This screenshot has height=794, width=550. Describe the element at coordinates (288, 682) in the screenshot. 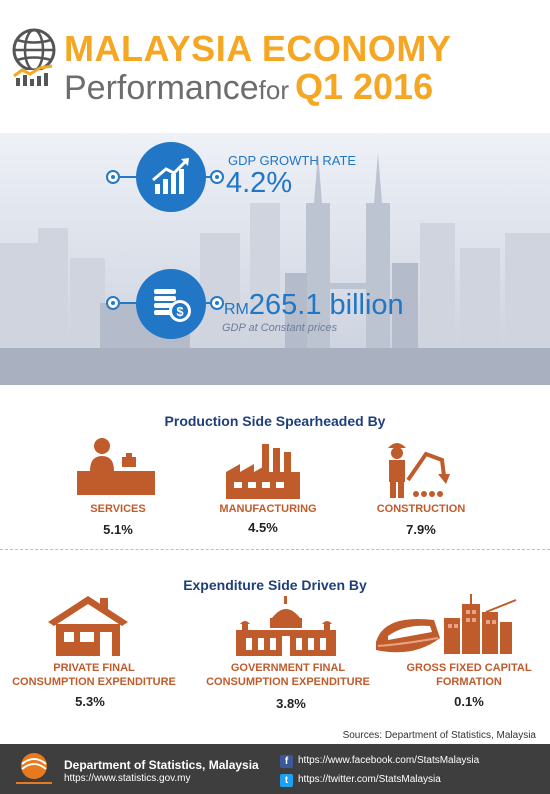

I see `government-consumption-label-2: CONSUMPTION EXPENDITURE` at that location.